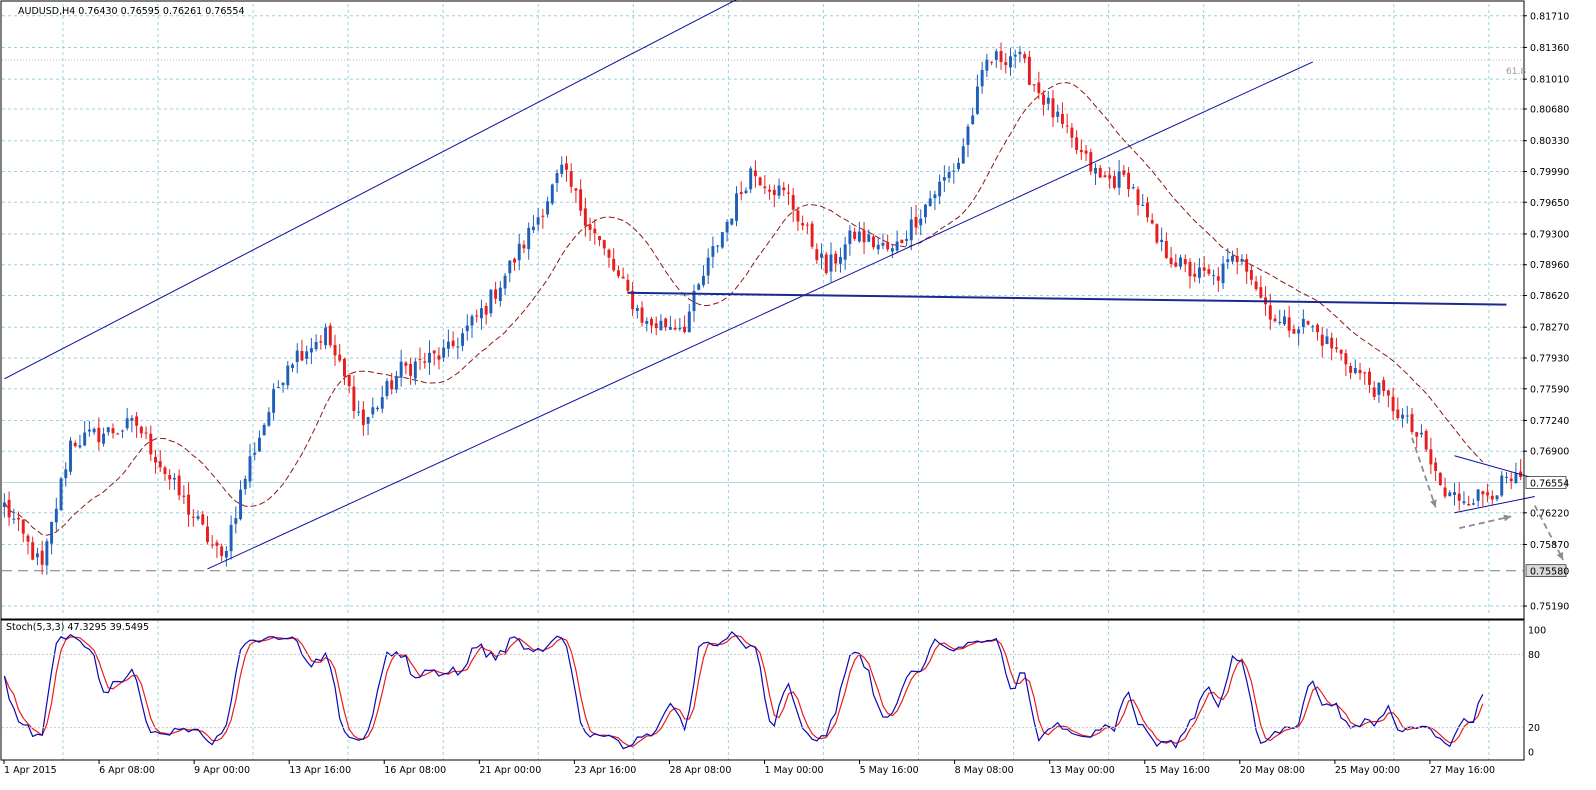 This screenshot has width=1596, height=790. What do you see at coordinates (222, 770) in the screenshot?
I see `time-tick-label: 9 Apr 00:00` at bounding box center [222, 770].